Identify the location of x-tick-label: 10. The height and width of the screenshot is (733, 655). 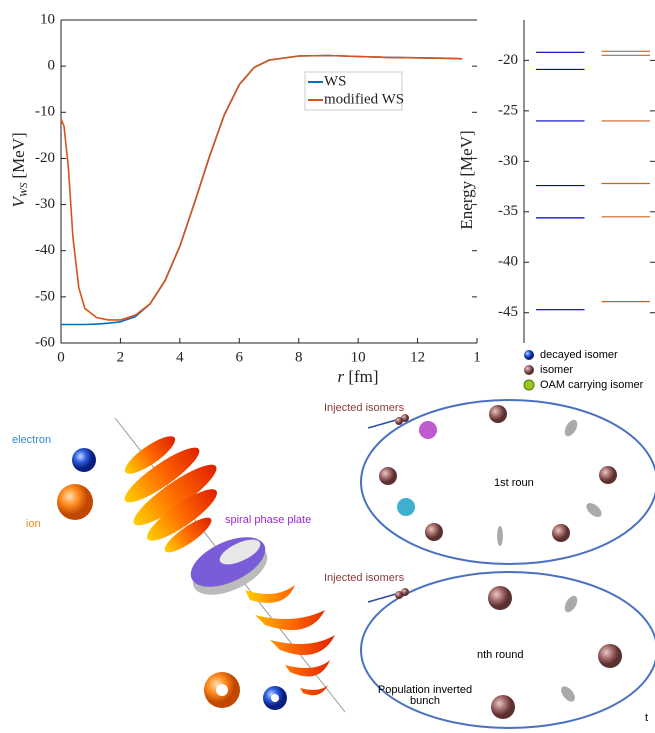
(358, 357).